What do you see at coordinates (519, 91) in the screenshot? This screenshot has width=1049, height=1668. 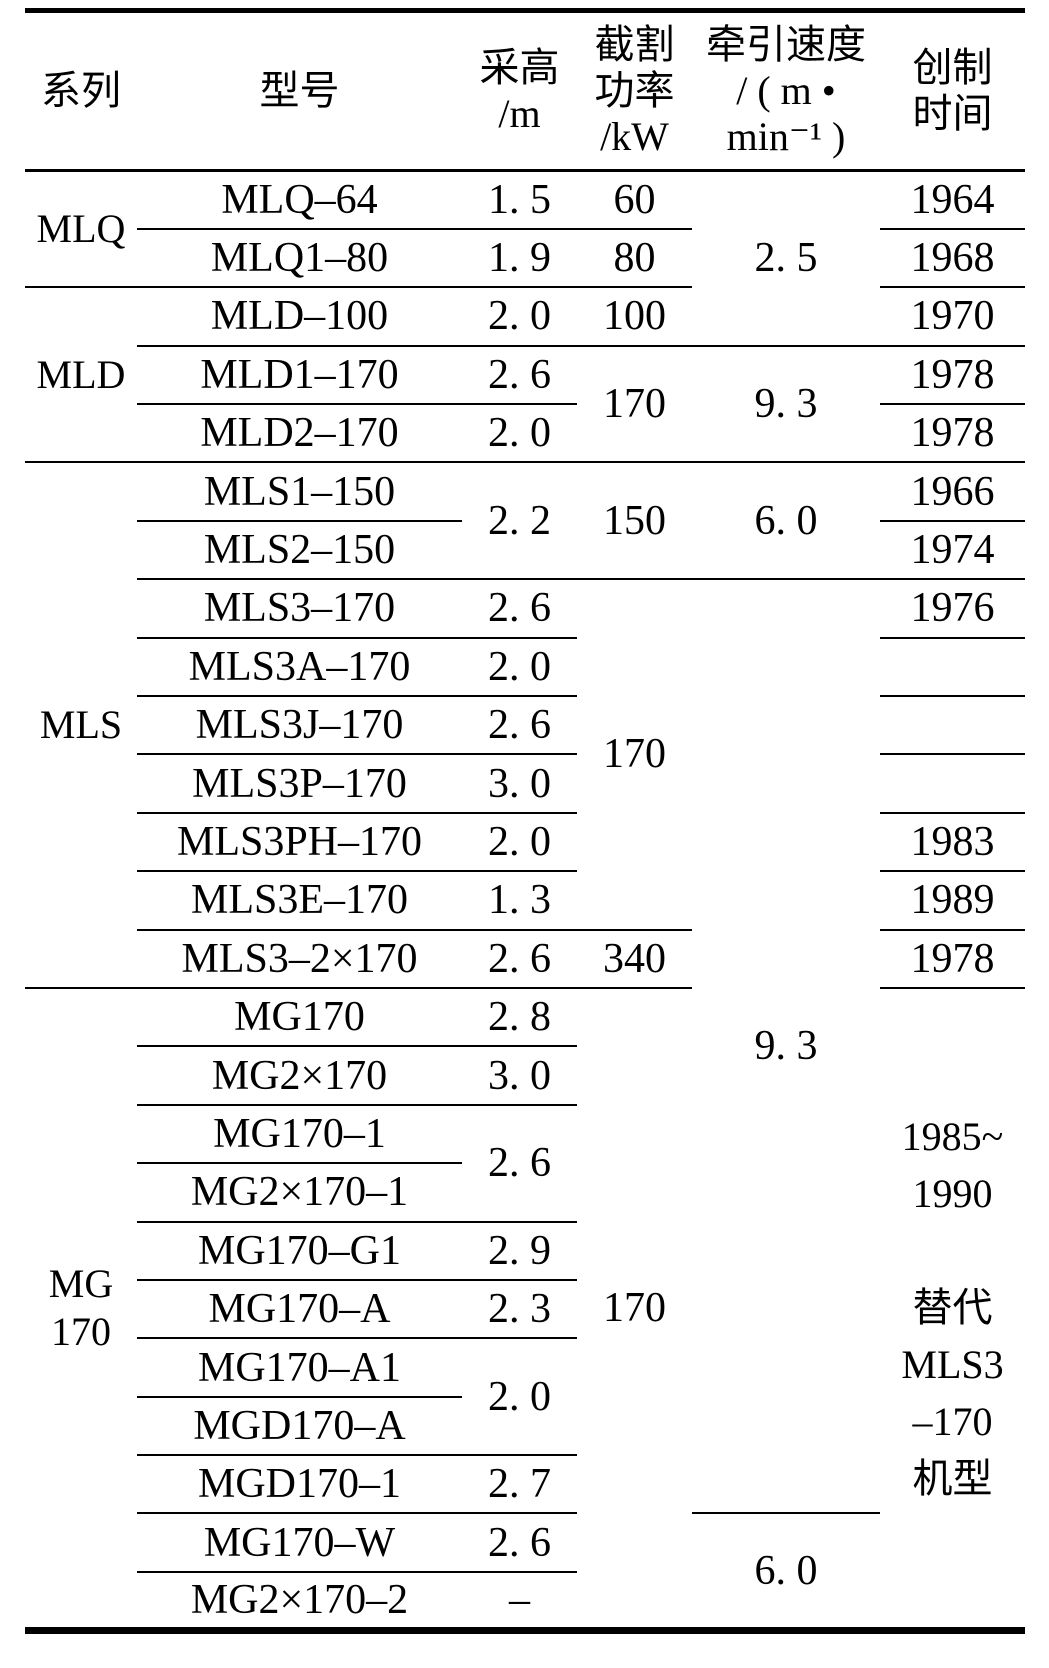 I see `col-header-mining-height: 采高 /m` at bounding box center [519, 91].